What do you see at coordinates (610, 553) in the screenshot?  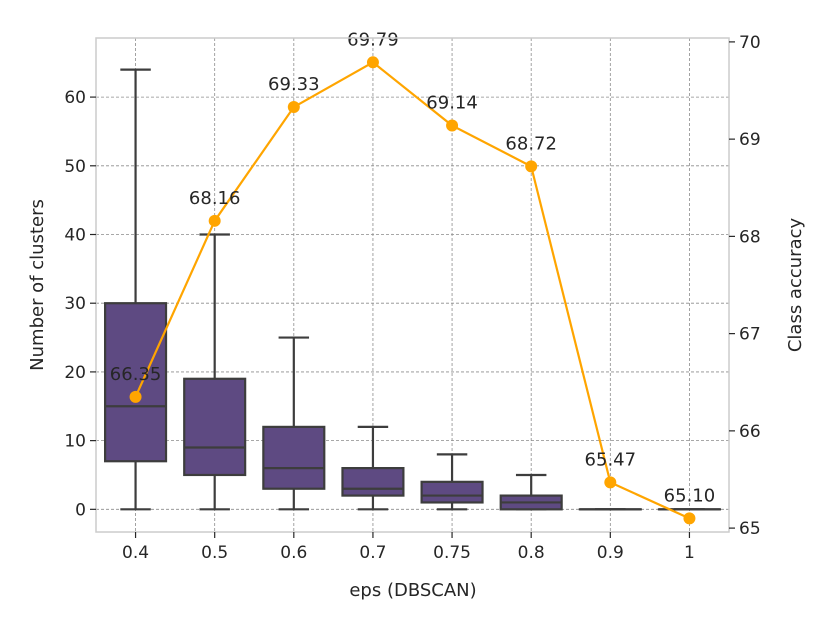 I see `x-tick-label: 0.9` at bounding box center [610, 553].